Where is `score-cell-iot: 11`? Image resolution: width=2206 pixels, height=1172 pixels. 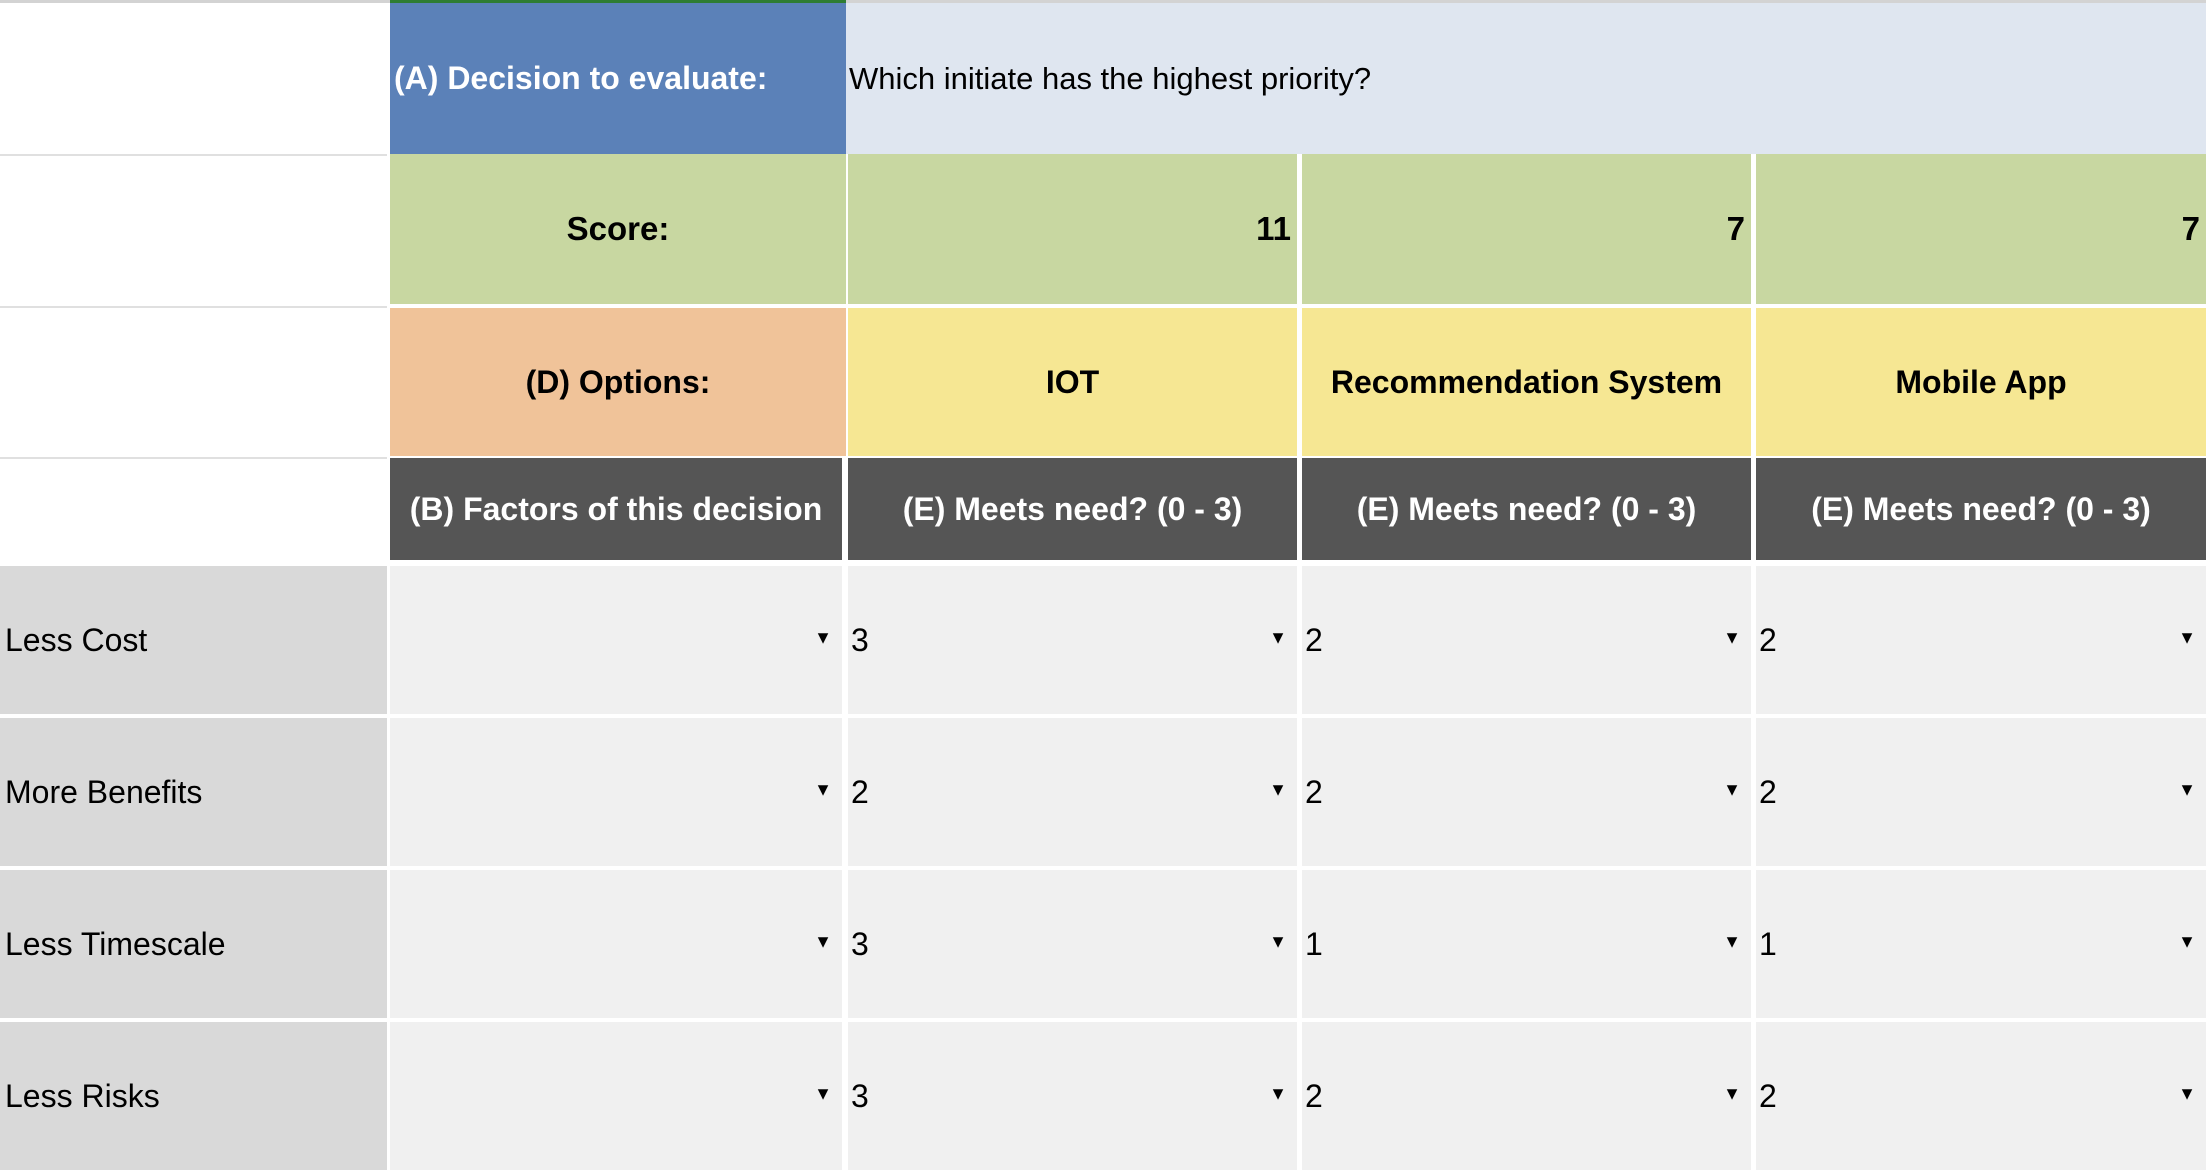
score-cell-iot: 11 is located at coordinates (1072, 229).